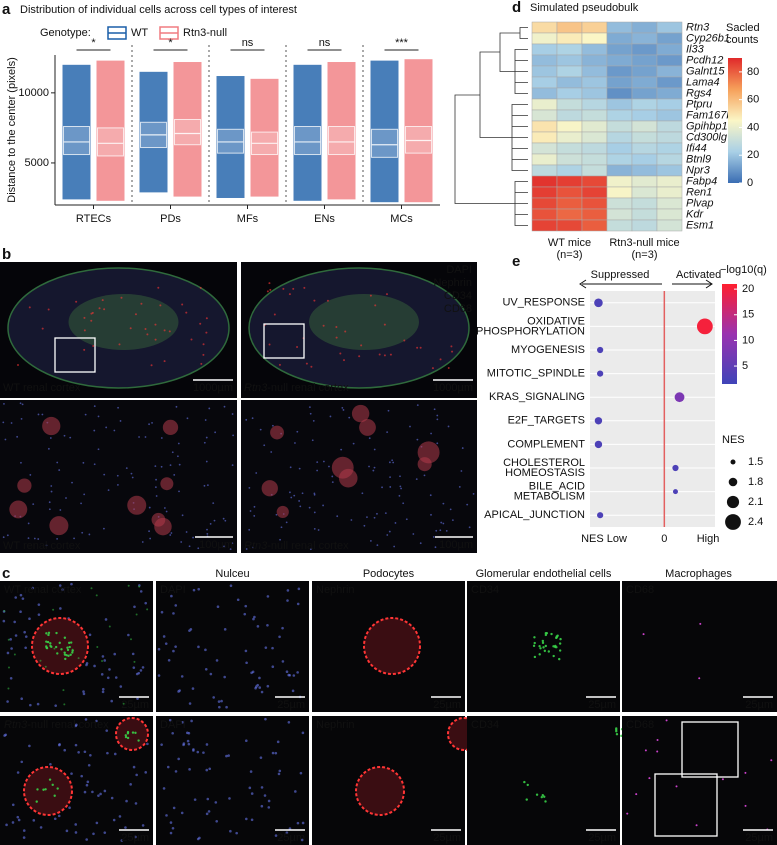 The image size is (777, 845). What do you see at coordinates (256, 388) in the screenshot?
I see `image-label-italic: Rtn3` at bounding box center [256, 388].